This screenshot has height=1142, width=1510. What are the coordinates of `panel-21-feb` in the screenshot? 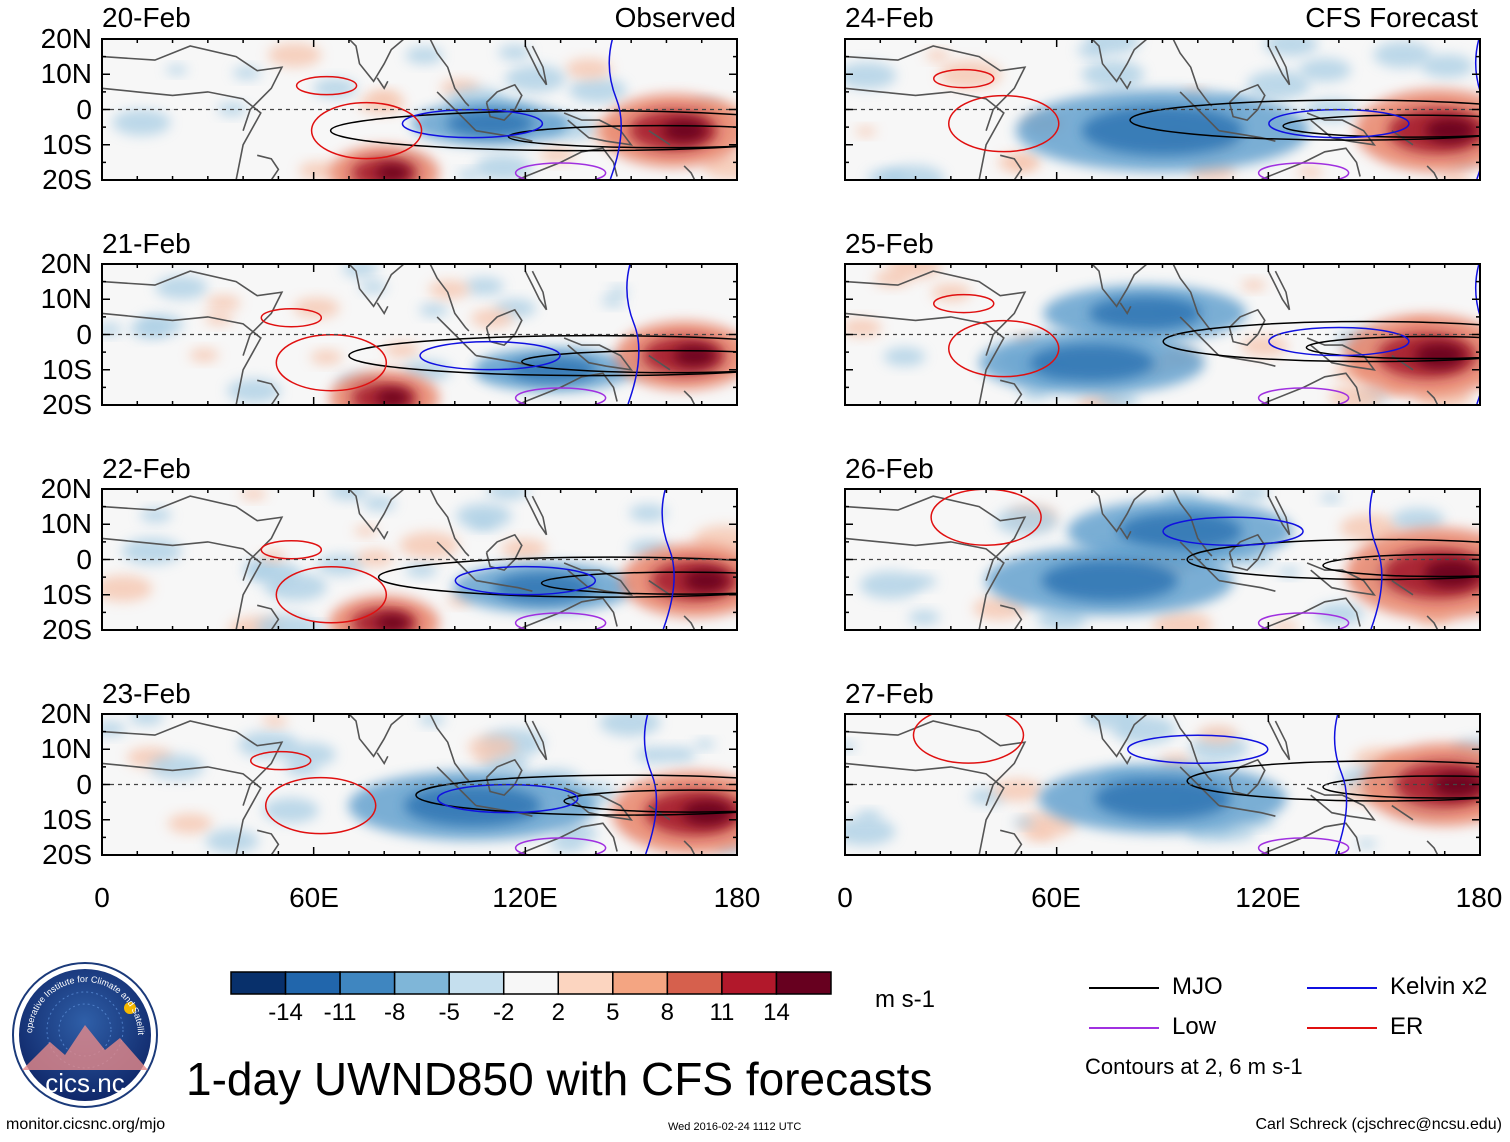 It's located at (419, 334).